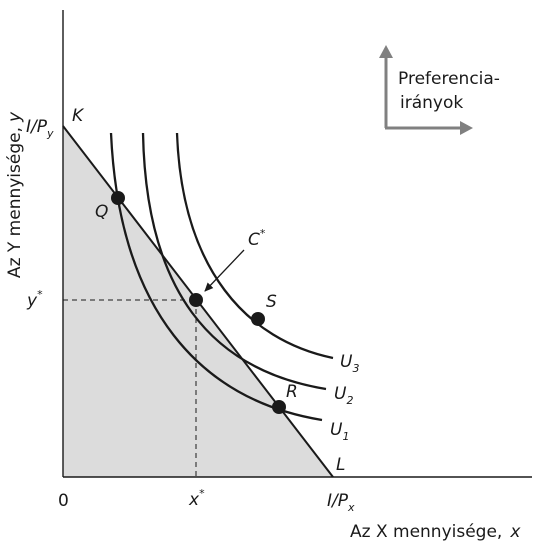 The width and height of the screenshot is (539, 543). Describe the element at coordinates (340, 465) in the screenshot. I see `budget-bottom-label-l: L` at that location.